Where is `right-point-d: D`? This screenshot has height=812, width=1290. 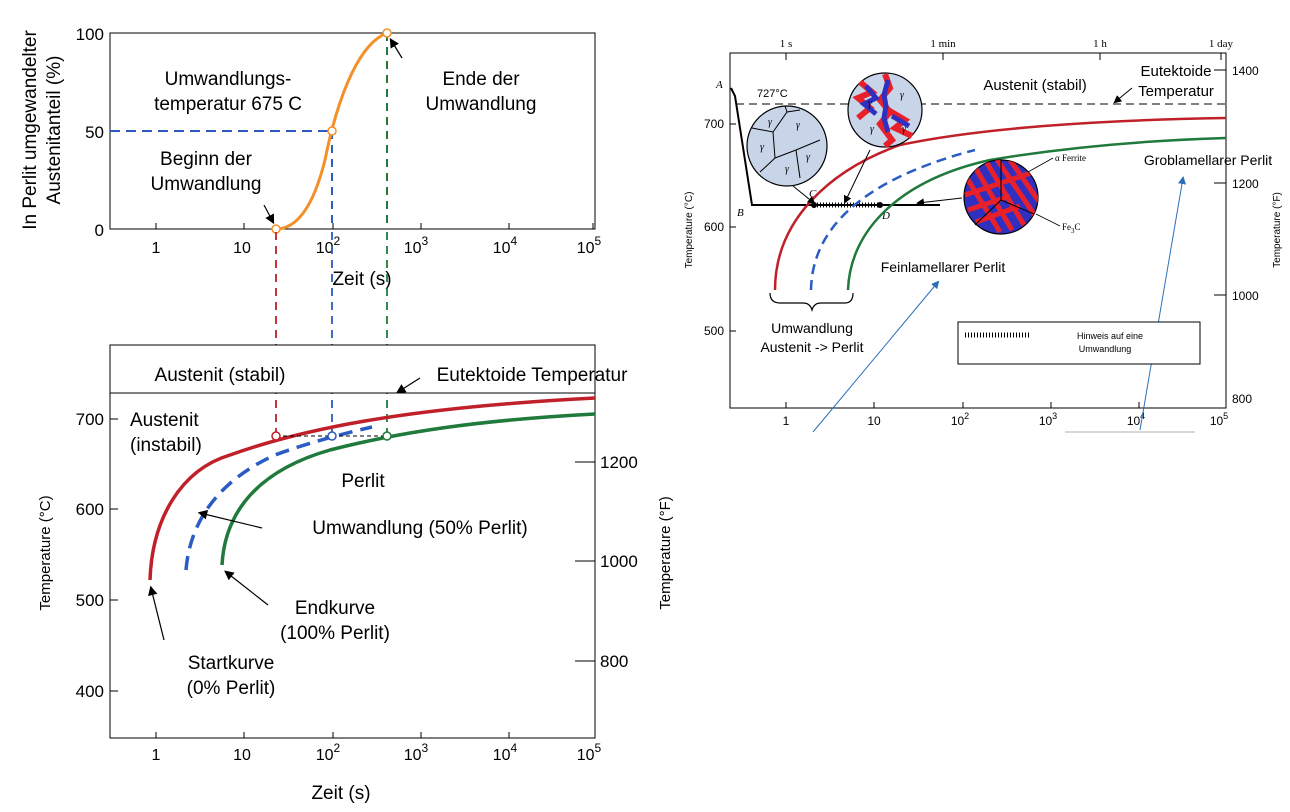 right-point-d: D is located at coordinates (885, 216).